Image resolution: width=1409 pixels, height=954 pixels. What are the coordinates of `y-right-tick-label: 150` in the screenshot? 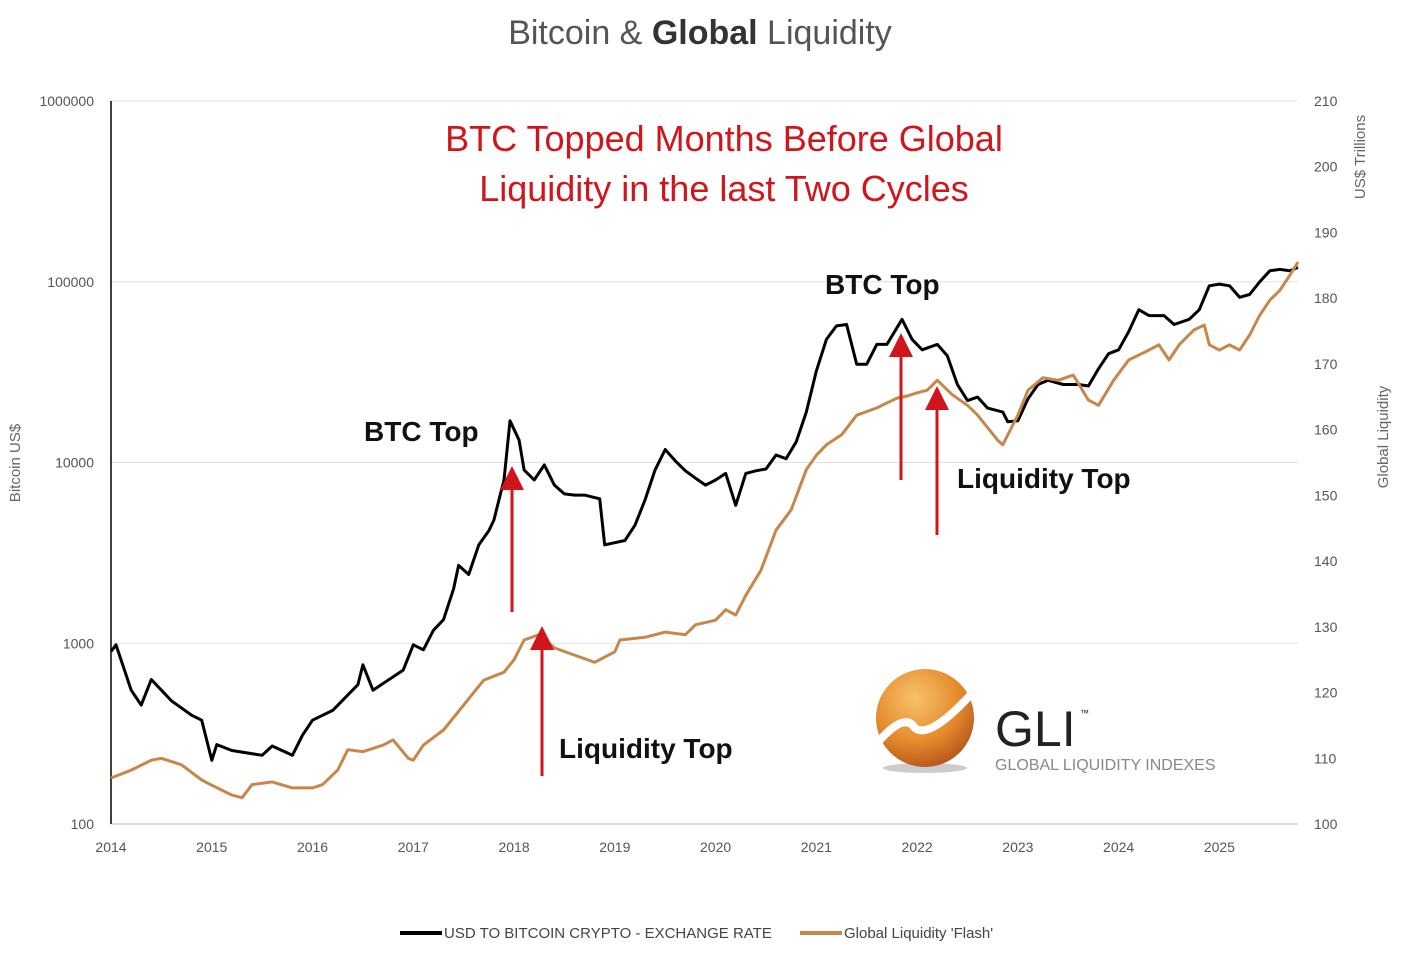 It's located at (1326, 495).